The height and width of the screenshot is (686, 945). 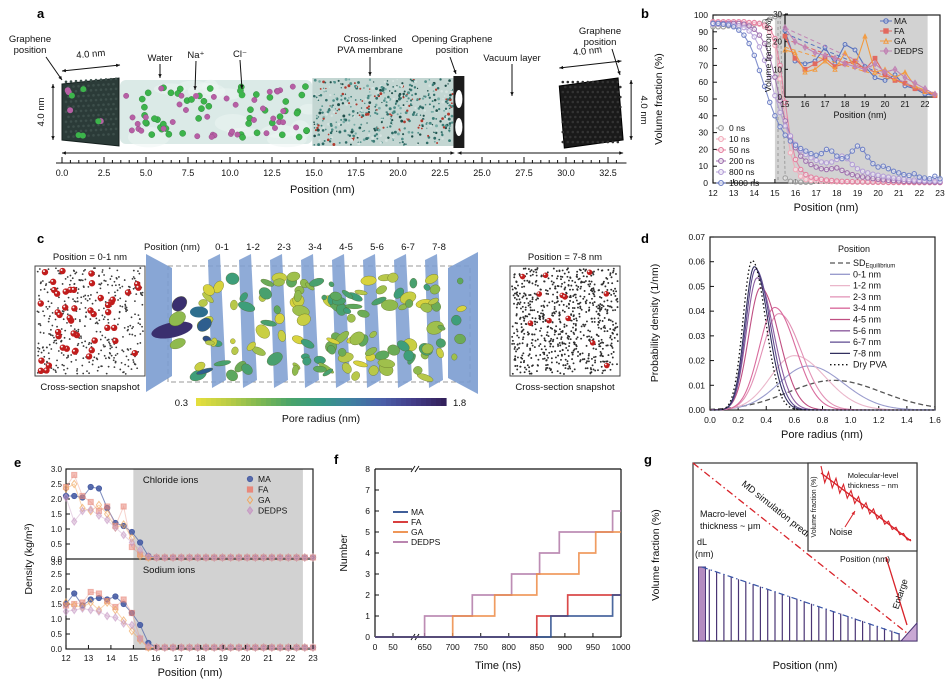 I want to click on sodium-ion, so click(x=161, y=88).